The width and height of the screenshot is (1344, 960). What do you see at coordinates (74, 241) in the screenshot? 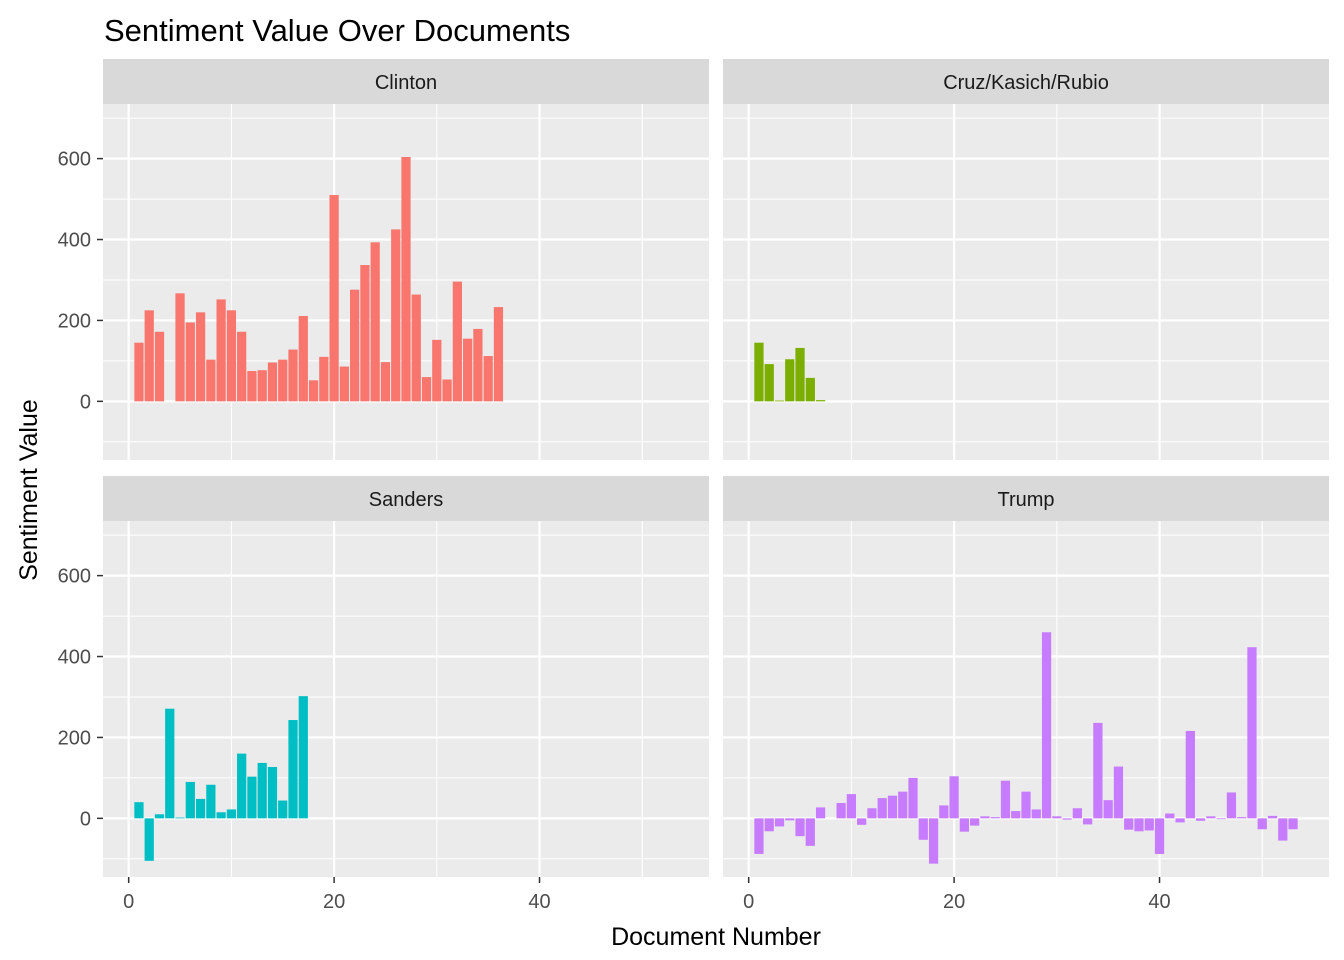
I see `y-tick-label: 400` at bounding box center [74, 241].